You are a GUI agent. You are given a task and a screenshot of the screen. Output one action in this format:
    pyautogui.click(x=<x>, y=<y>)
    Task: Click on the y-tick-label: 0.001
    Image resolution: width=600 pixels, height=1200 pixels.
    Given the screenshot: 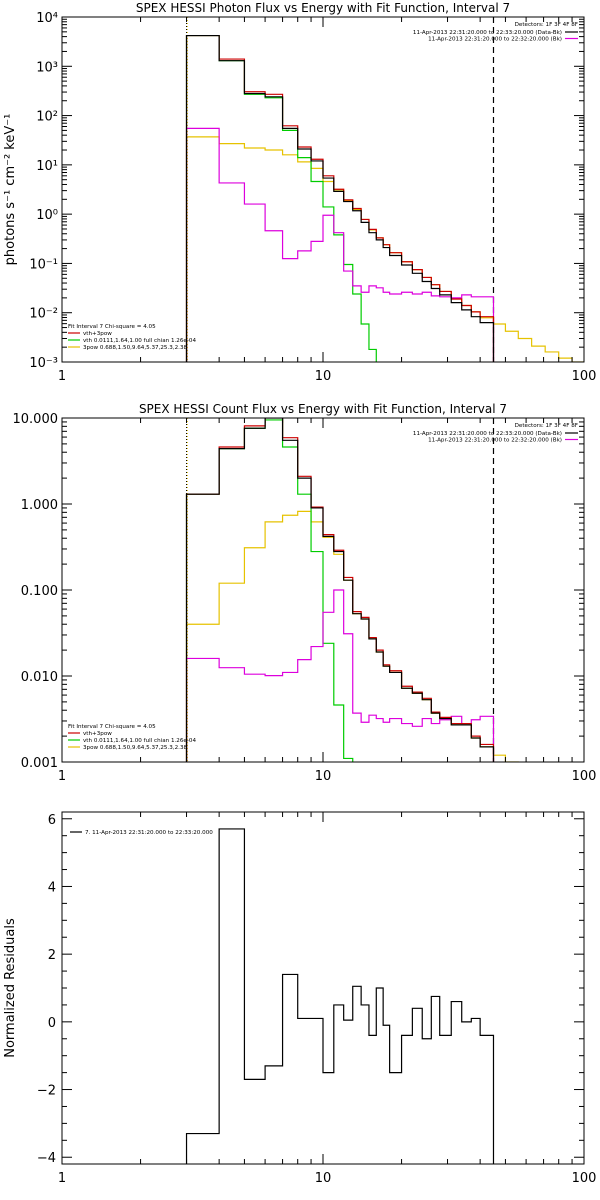 What is the action you would take?
    pyautogui.click(x=39, y=763)
    